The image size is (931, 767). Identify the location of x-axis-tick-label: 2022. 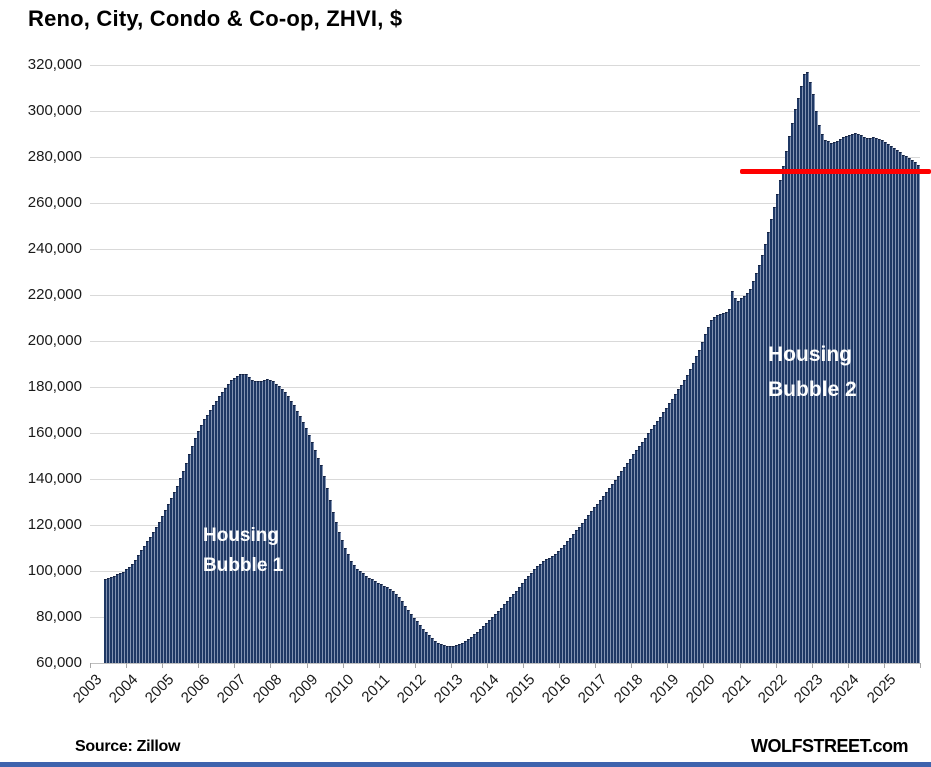
(773, 689).